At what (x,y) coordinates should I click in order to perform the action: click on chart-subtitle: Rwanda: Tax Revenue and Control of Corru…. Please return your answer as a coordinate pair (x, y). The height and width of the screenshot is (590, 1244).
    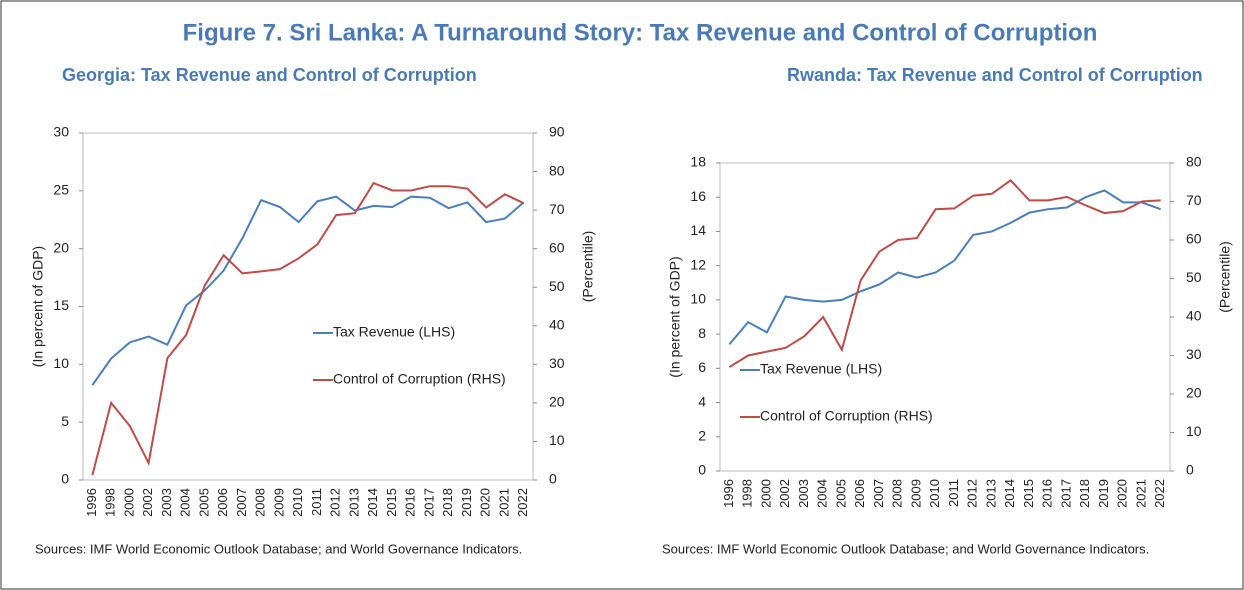
    Looking at the image, I should click on (995, 75).